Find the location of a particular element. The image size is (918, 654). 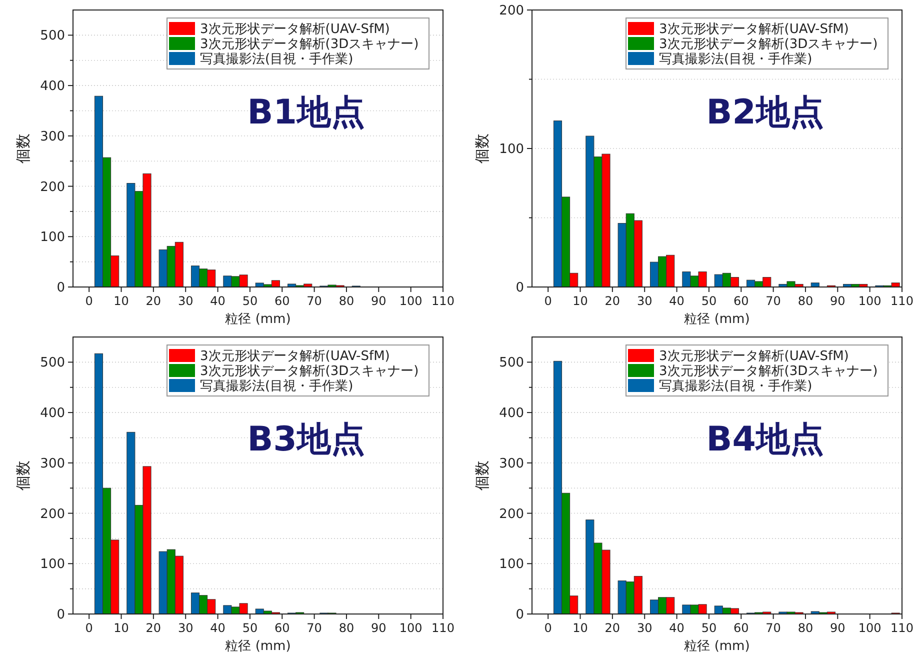

annotation: B2地点 is located at coordinates (765, 112).